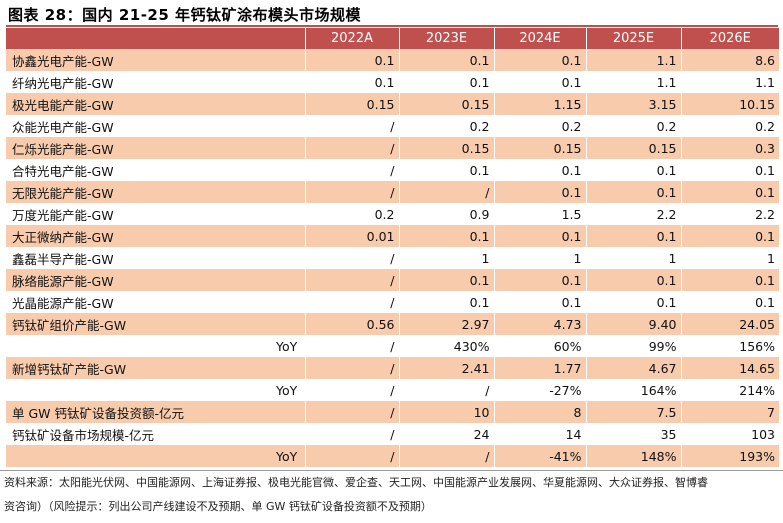 The width and height of the screenshot is (783, 523). What do you see at coordinates (155, 368) in the screenshot?
I see `row-label: 新增钙钛矿产能-GW` at bounding box center [155, 368].